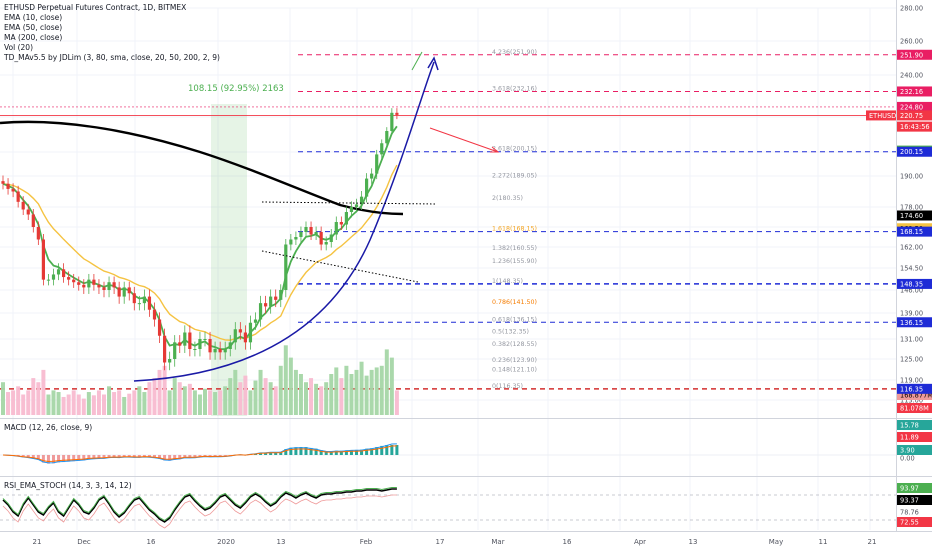  What do you see at coordinates (514, 149) in the screenshot?
I see `fib-label: 2.618(200.15)` at bounding box center [514, 149].